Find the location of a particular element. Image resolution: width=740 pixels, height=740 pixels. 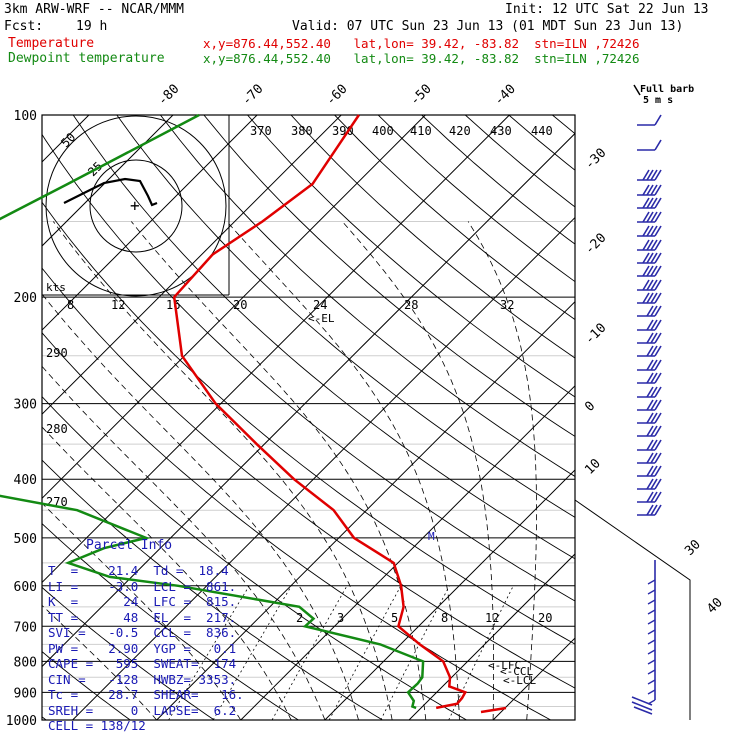

lfc-marker: <-LFC is located at coordinates (504, 665).